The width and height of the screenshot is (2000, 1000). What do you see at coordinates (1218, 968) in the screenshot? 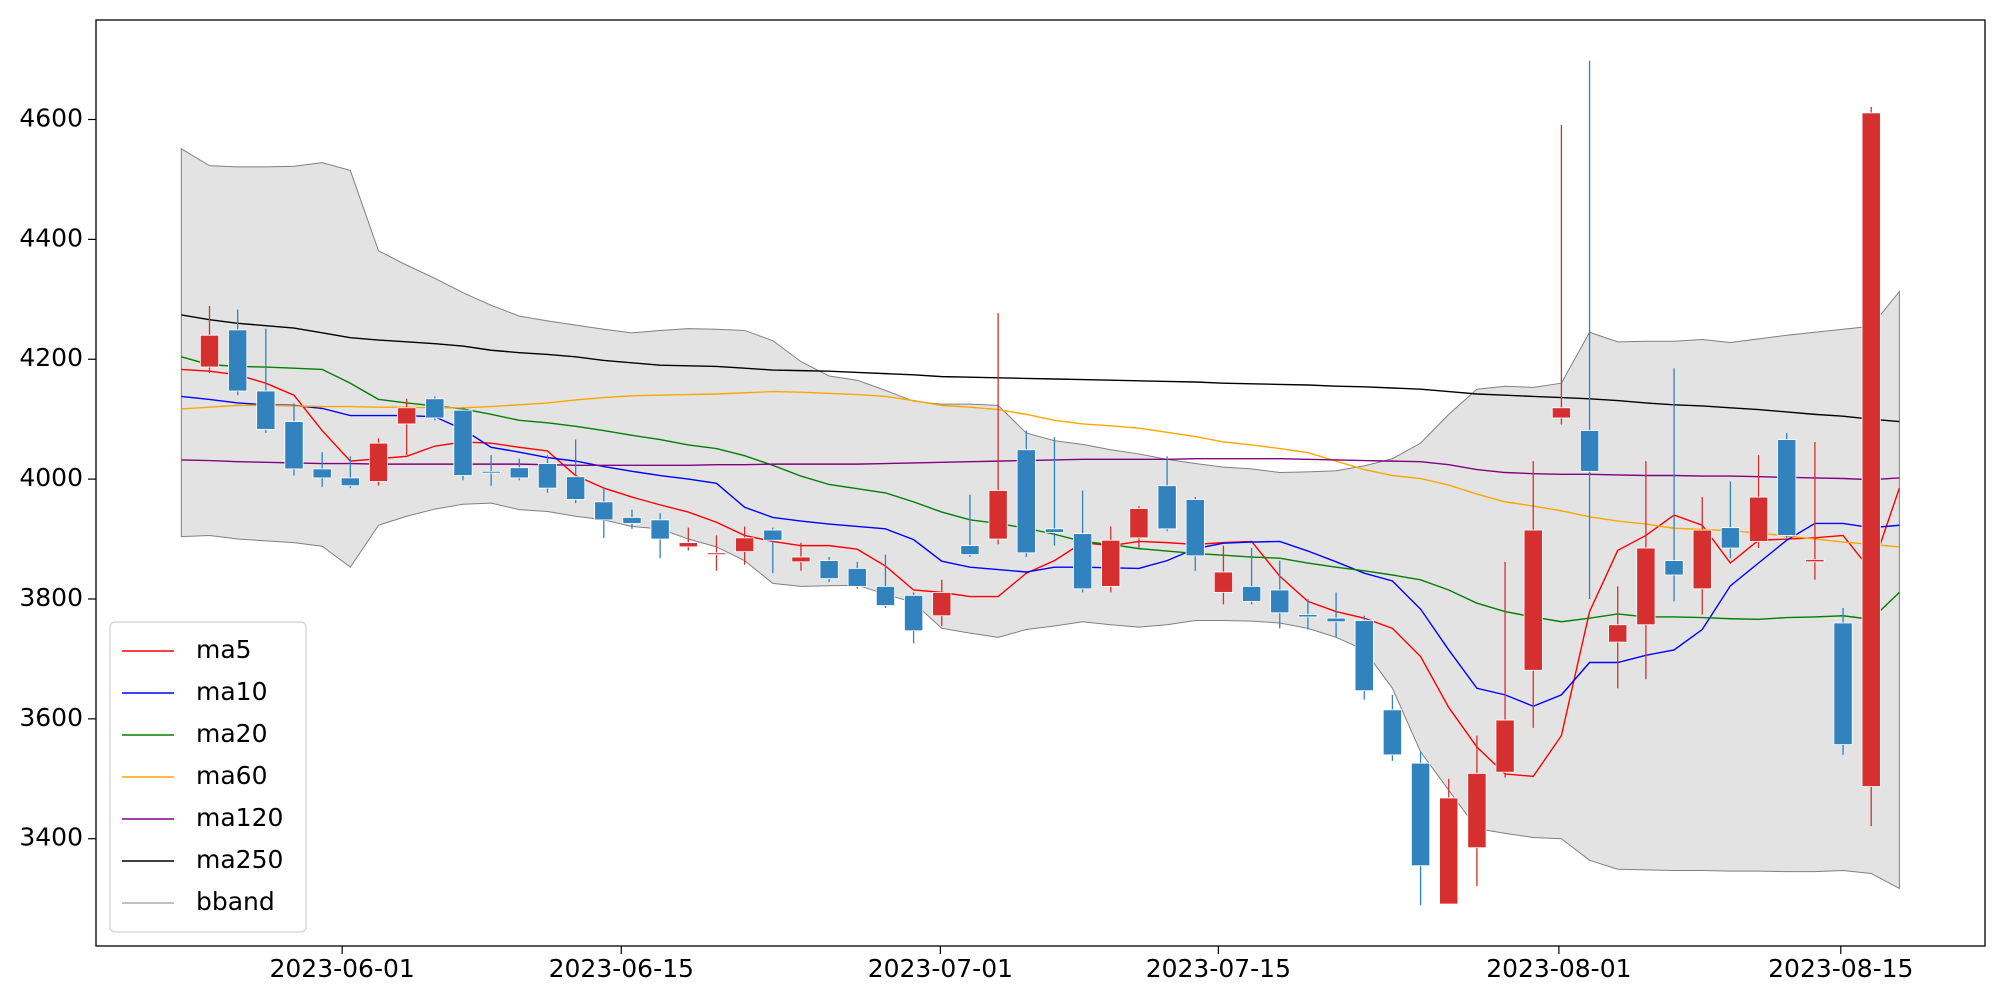
I see `x-tick-label: 2023-07-15` at bounding box center [1218, 968].